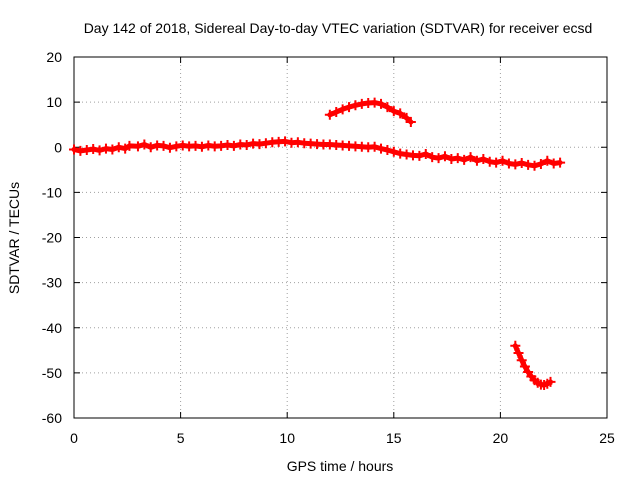 Image resolution: width=640 pixels, height=480 pixels. Describe the element at coordinates (54, 57) in the screenshot. I see `y-tick-label: 20` at that location.